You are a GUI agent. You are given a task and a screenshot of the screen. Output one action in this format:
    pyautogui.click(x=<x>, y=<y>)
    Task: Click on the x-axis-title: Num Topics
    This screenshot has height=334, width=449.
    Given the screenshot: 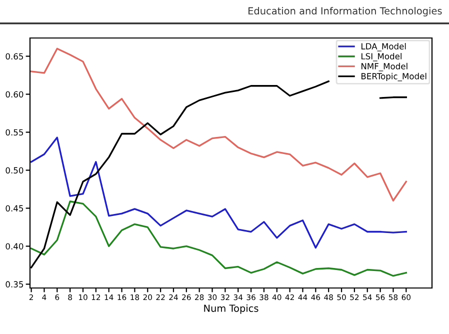 What is the action you would take?
    pyautogui.click(x=231, y=309)
    